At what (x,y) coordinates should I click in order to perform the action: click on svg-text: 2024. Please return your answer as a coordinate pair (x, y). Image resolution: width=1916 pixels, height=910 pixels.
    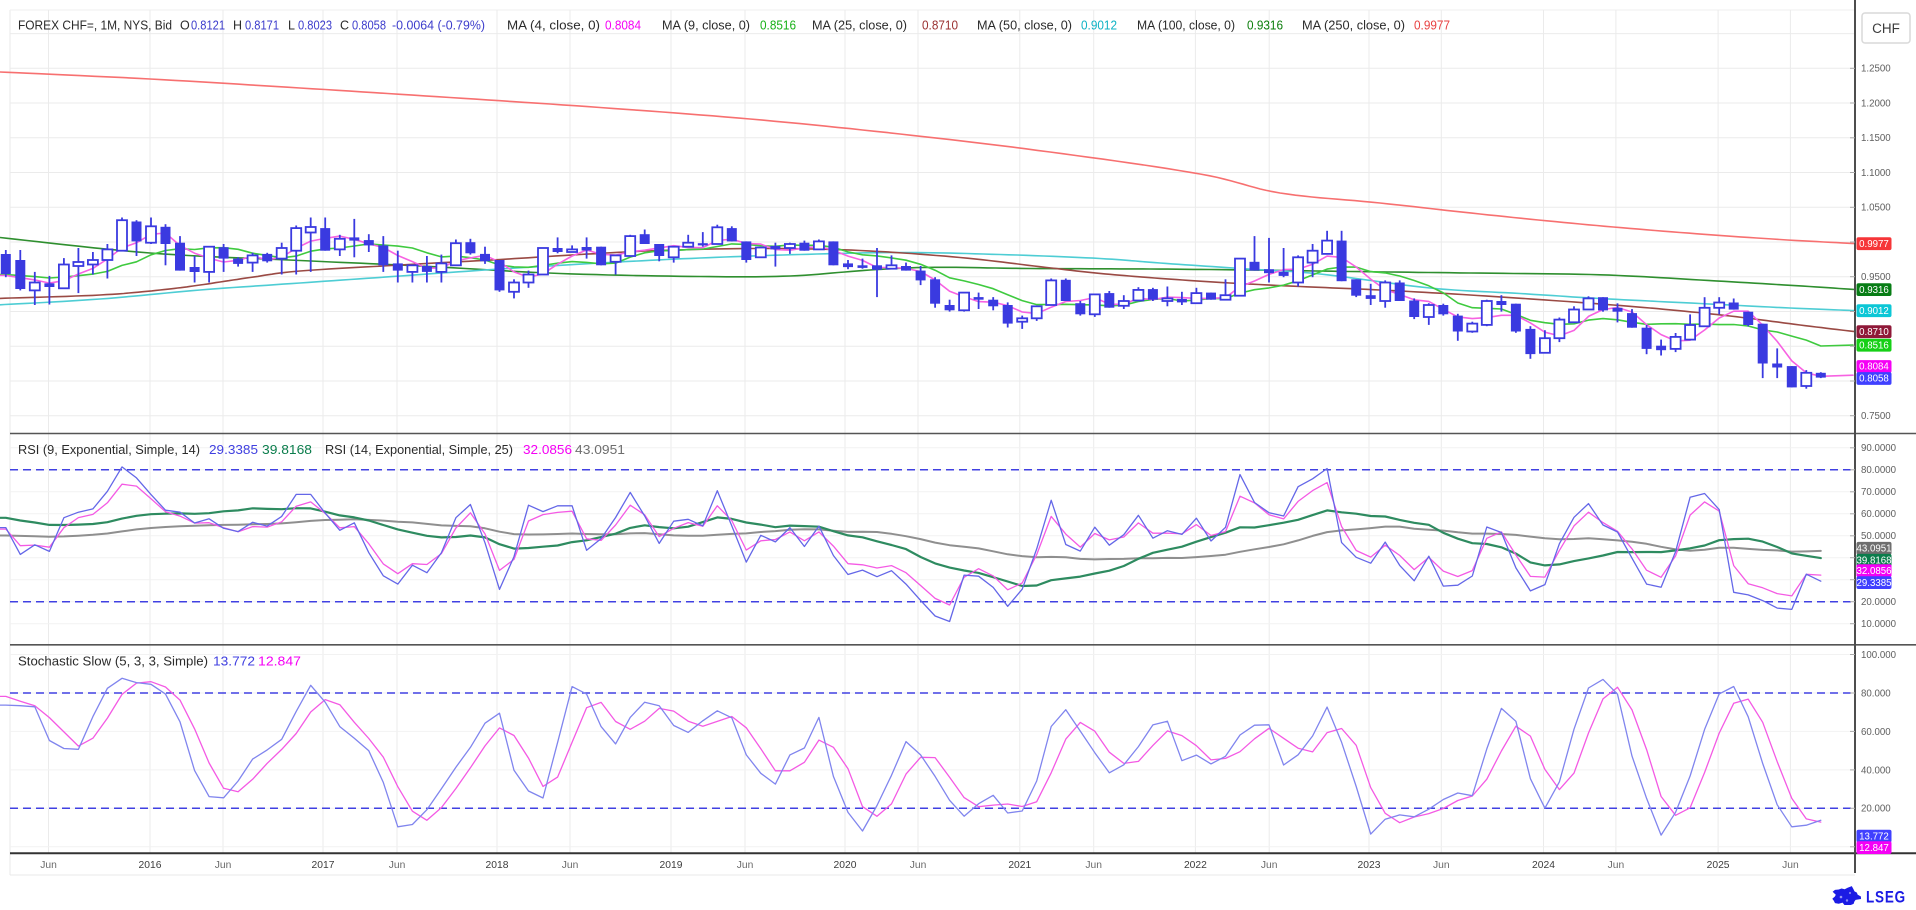
    Looking at the image, I should click on (1543, 865).